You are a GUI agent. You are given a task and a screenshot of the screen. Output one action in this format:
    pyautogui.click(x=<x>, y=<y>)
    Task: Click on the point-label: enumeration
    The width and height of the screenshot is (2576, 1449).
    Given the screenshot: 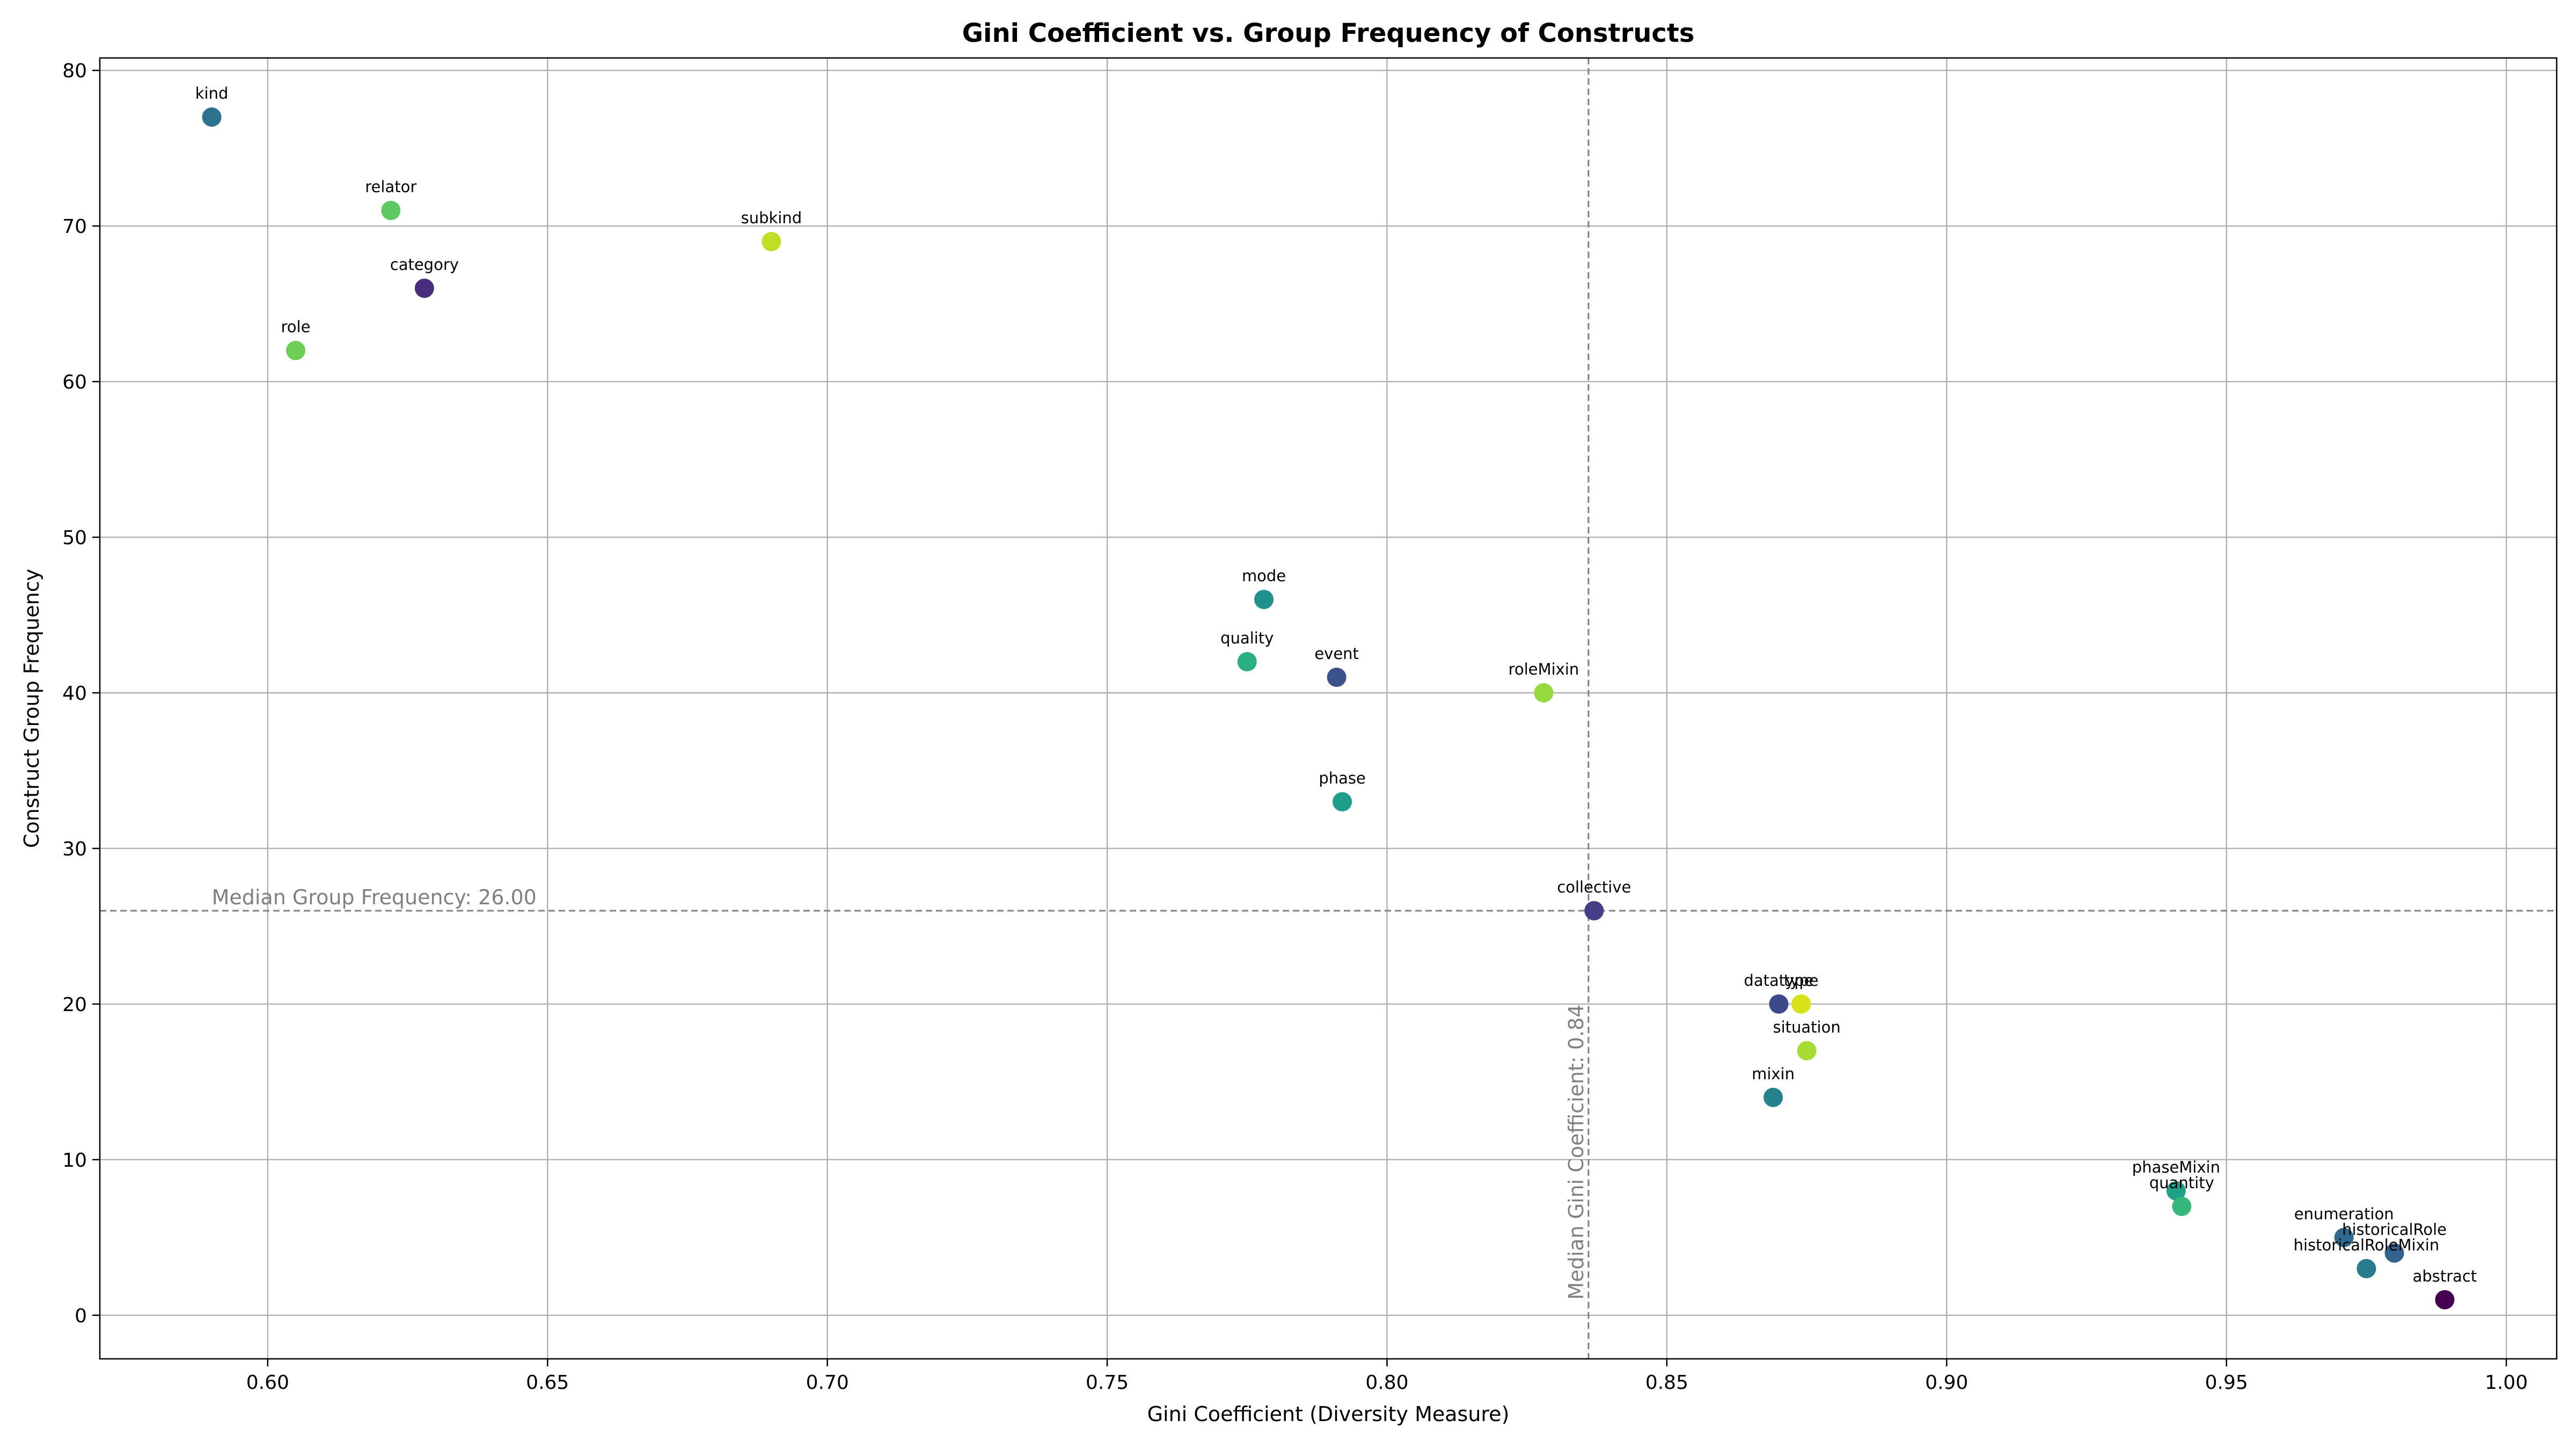 What is the action you would take?
    pyautogui.click(x=2344, y=1214)
    